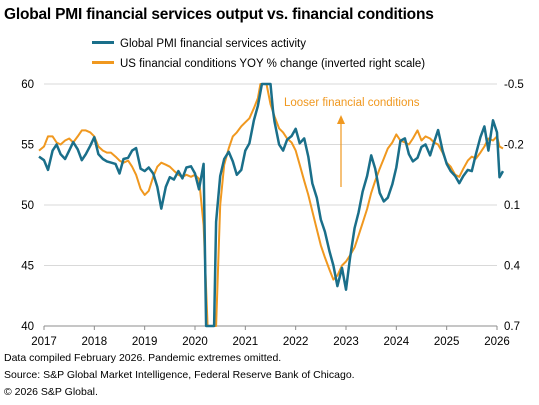  Describe the element at coordinates (497, 342) in the screenshot. I see `x-tick-label: 2026` at that location.